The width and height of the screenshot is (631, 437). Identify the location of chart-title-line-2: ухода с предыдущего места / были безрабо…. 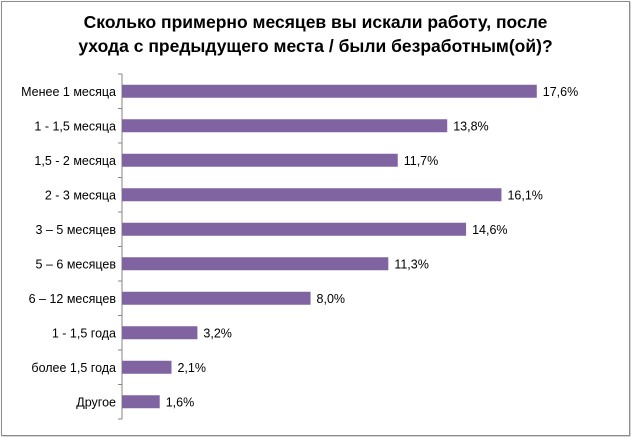
(315, 46).